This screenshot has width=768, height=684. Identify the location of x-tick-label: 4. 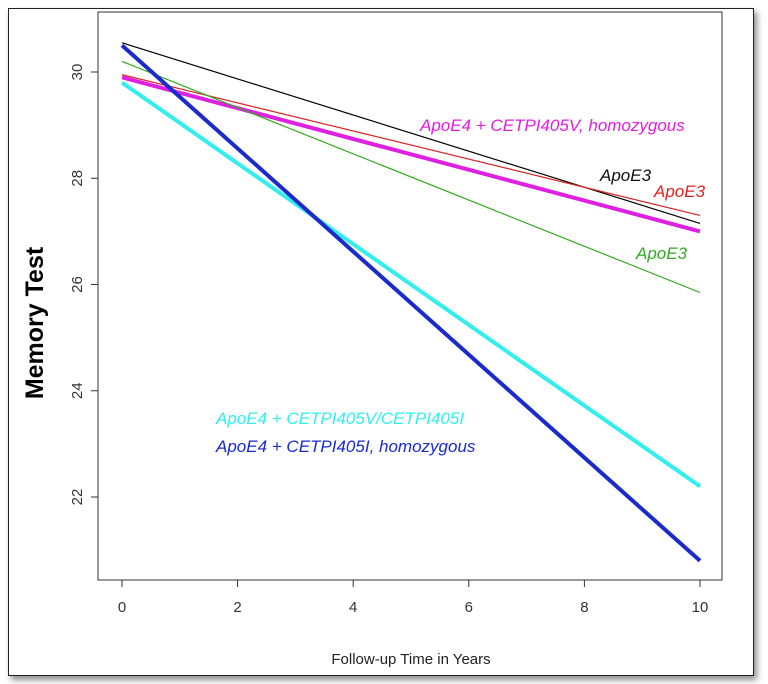
(353, 607).